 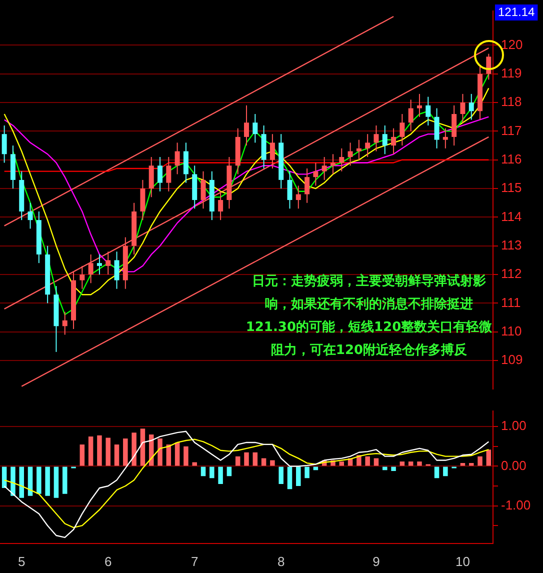 What do you see at coordinates (511, 102) in the screenshot?
I see `y-tick-label: 118` at bounding box center [511, 102].